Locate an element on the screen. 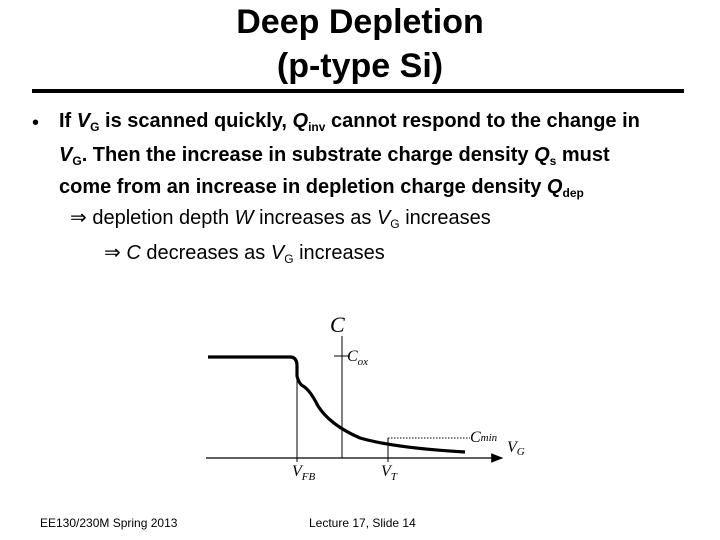 This screenshot has height=540, width=720. deep-depletion-curve is located at coordinates (337, 404).